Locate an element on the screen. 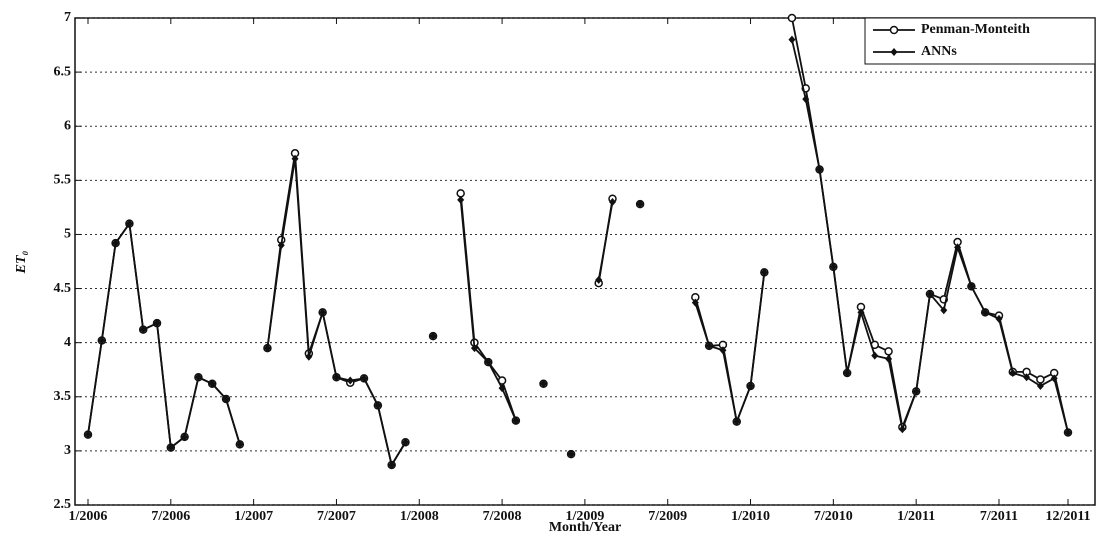 This screenshot has height=537, width=1109. x-tick-label: 7/2011 is located at coordinates (999, 516).